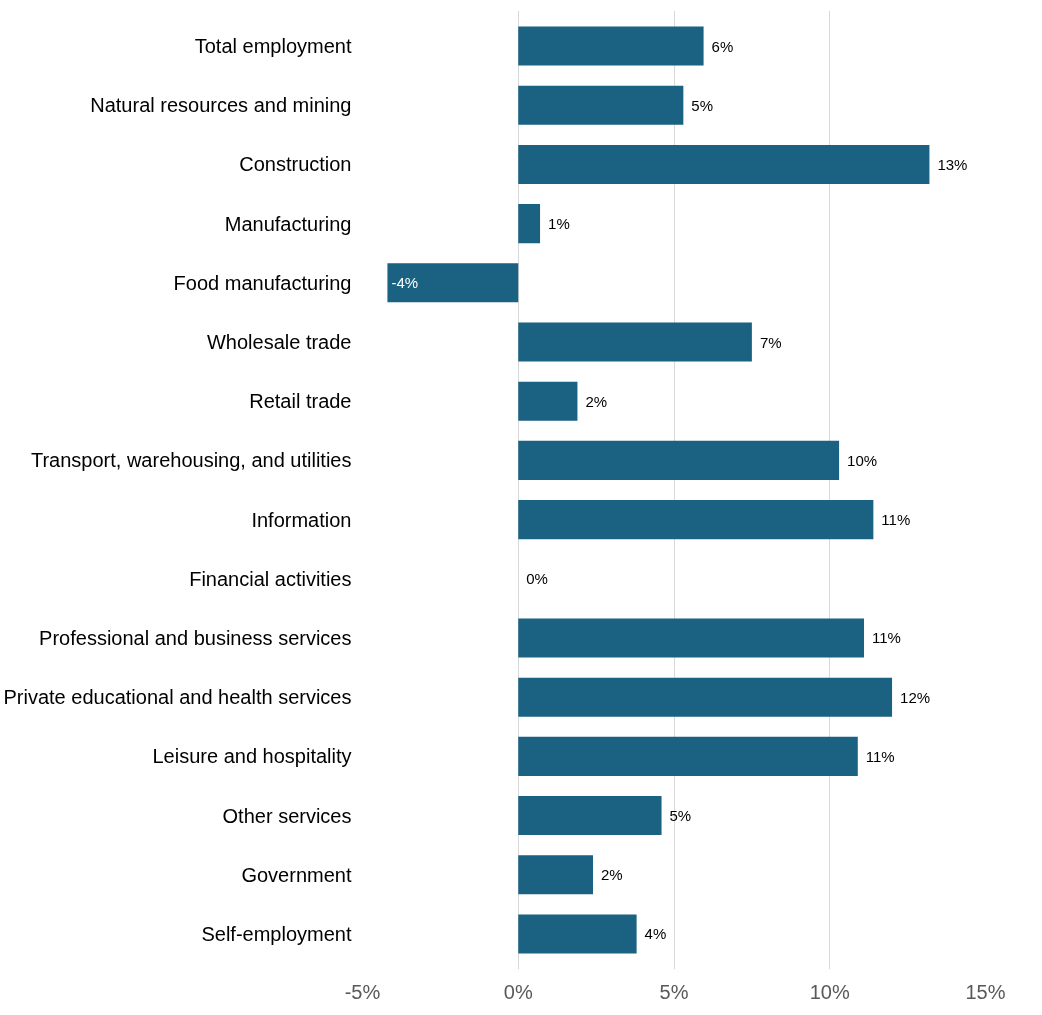 Image resolution: width=1042 pixels, height=1015 pixels. I want to click on data-label: 4%, so click(655, 934).